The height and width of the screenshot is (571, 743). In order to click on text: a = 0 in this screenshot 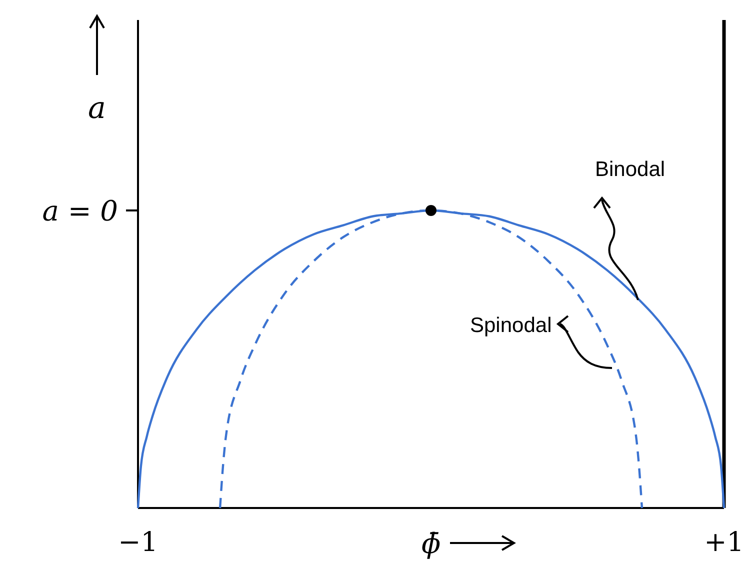, I will do `click(80, 211)`.